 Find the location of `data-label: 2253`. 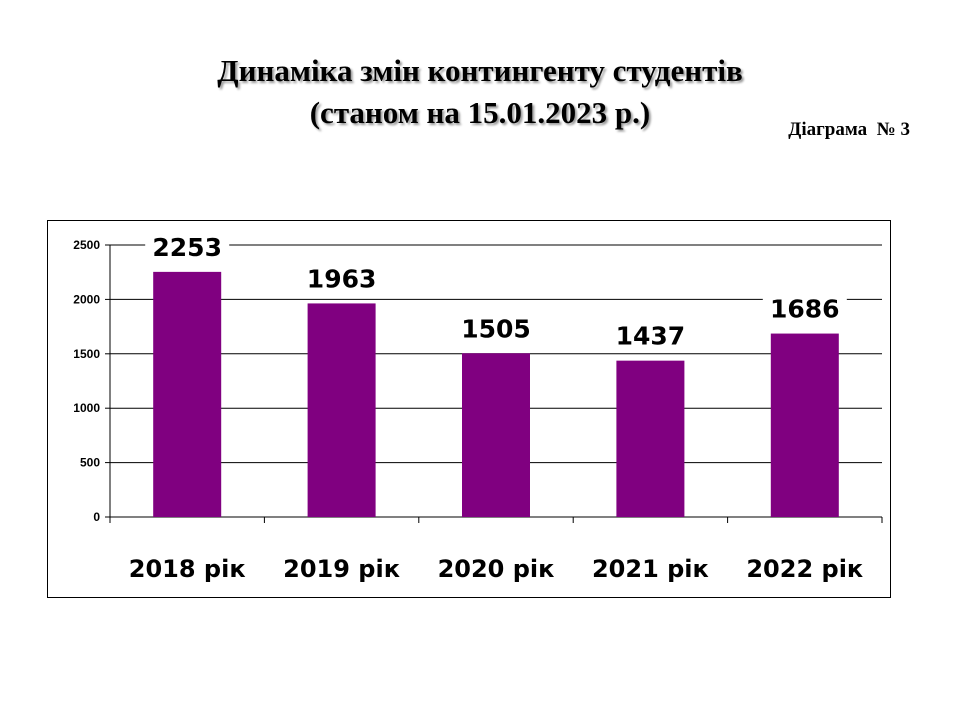

data-label: 2253 is located at coordinates (187, 247).